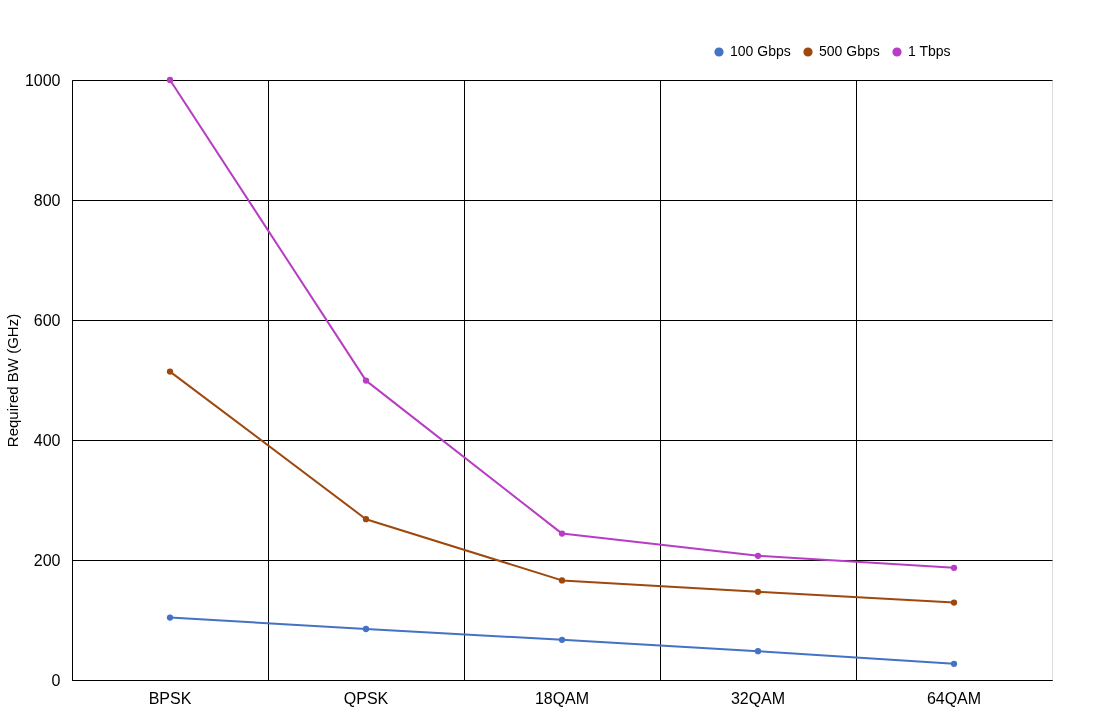 The height and width of the screenshot is (713, 1094). What do you see at coordinates (849, 51) in the screenshot?
I see `legend-label: 500 Gbps` at bounding box center [849, 51].